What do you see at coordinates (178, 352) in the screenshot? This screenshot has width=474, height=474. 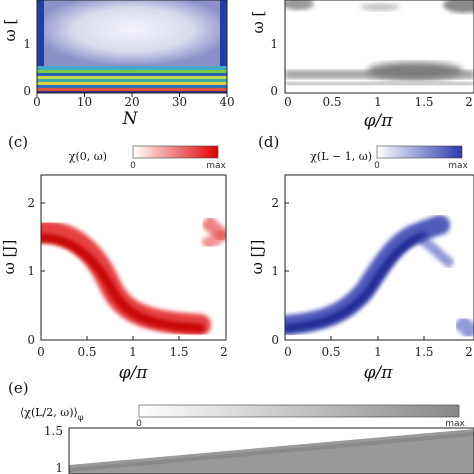 I see `panel-c-xtick-3: 1.5` at bounding box center [178, 352].